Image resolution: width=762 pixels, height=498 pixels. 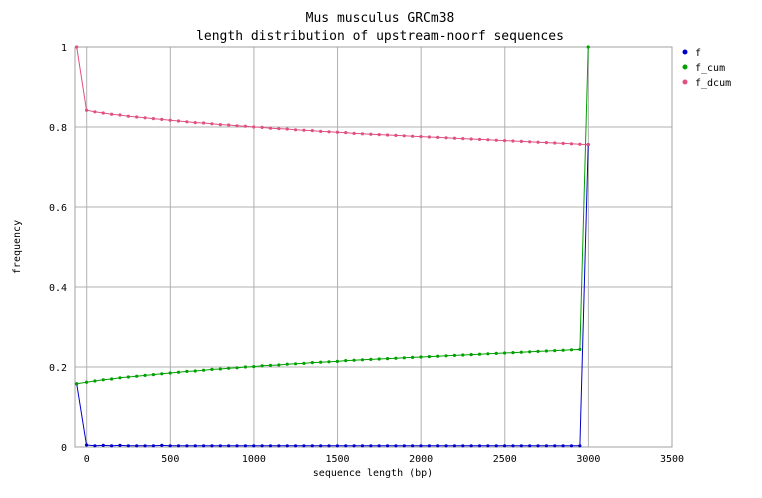 What do you see at coordinates (58, 208) in the screenshot?
I see `y-tick-label: 0.6` at bounding box center [58, 208].